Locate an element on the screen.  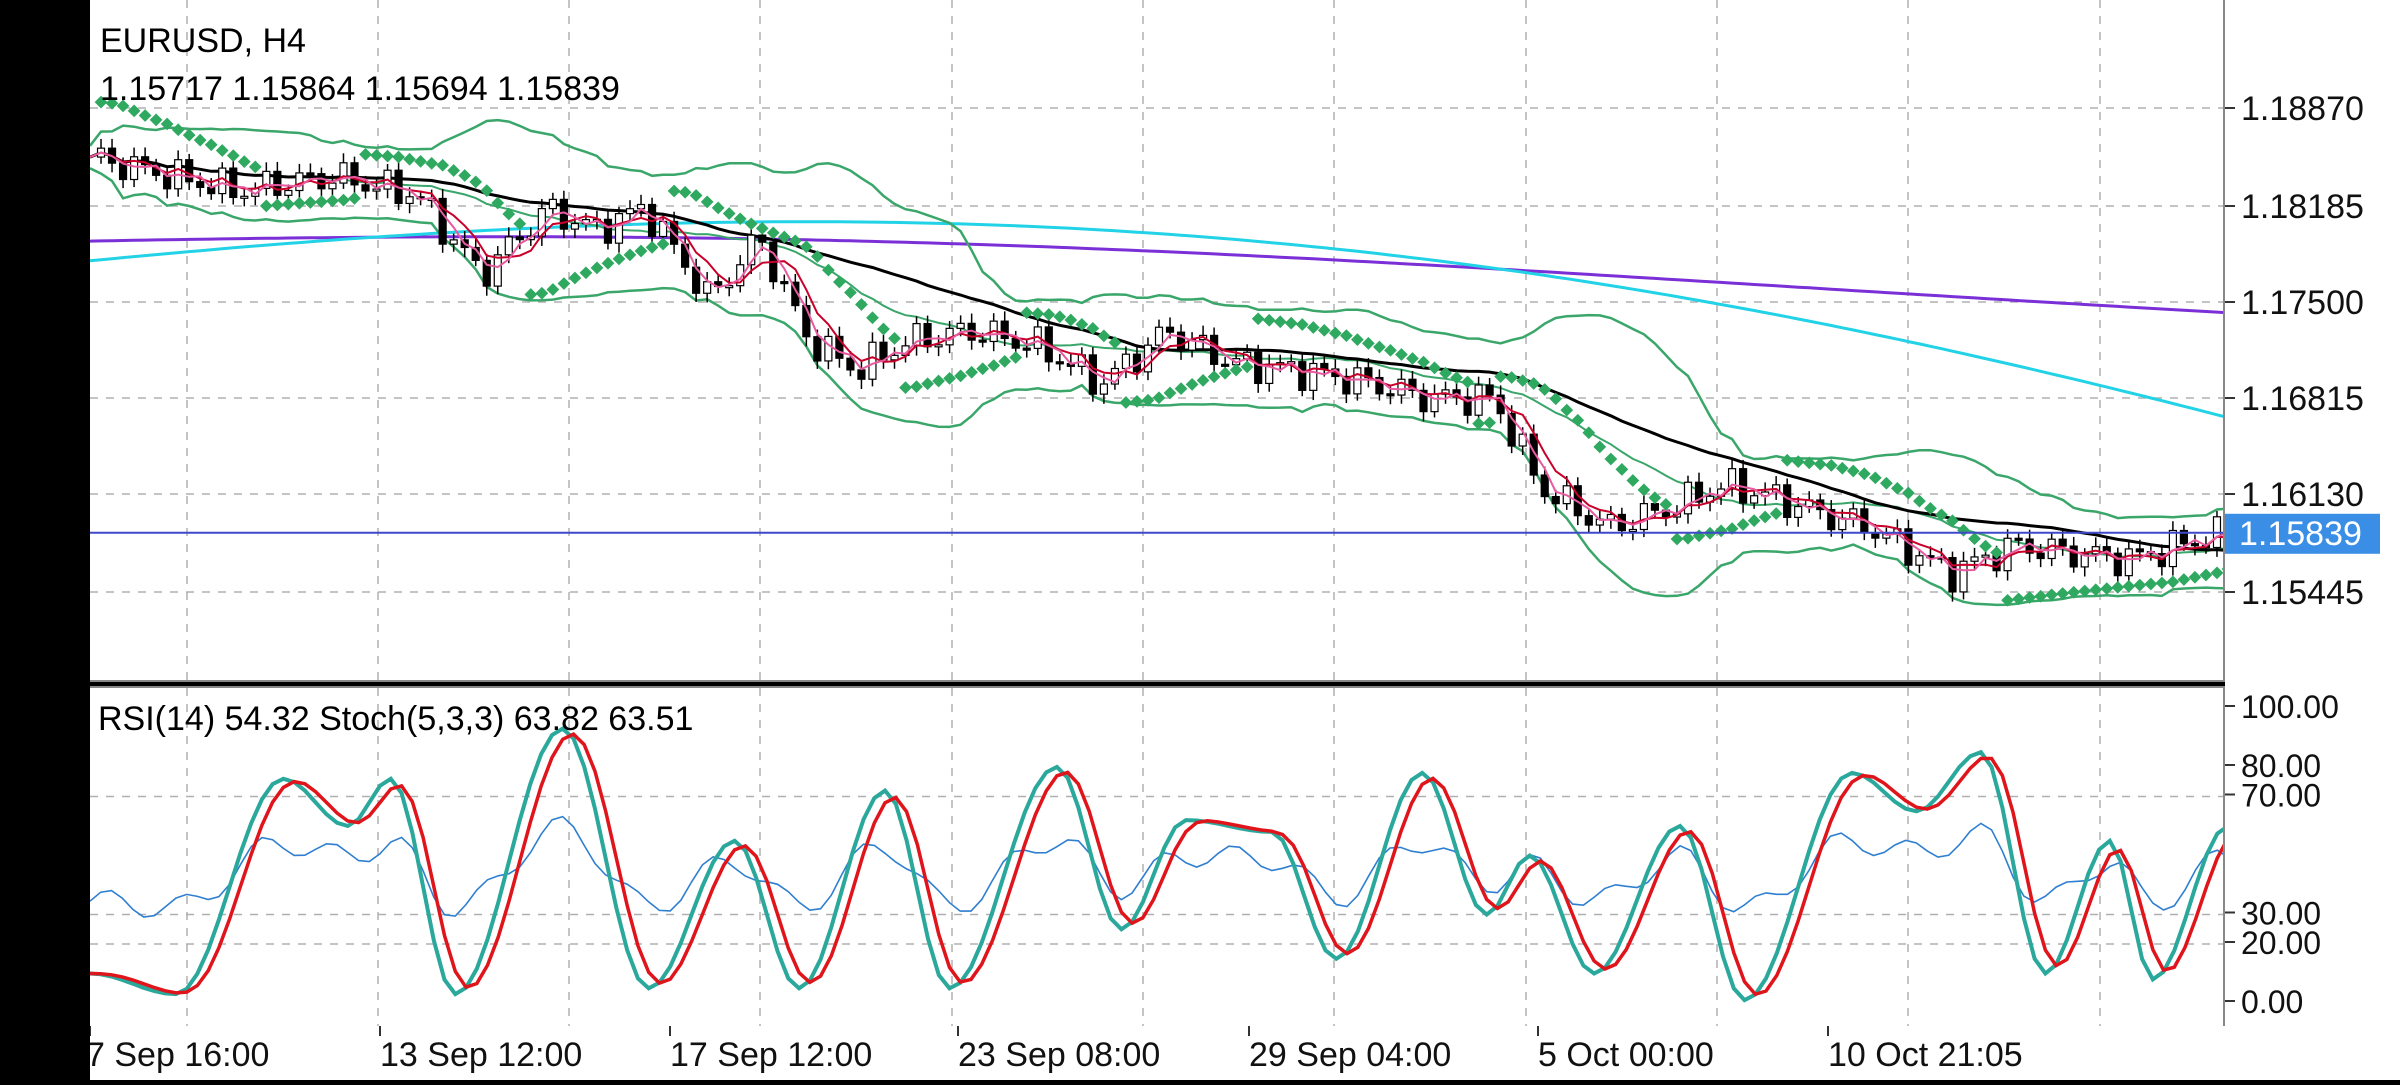
time-tick-label: 29 Sep 04:00 is located at coordinates (1350, 1055).